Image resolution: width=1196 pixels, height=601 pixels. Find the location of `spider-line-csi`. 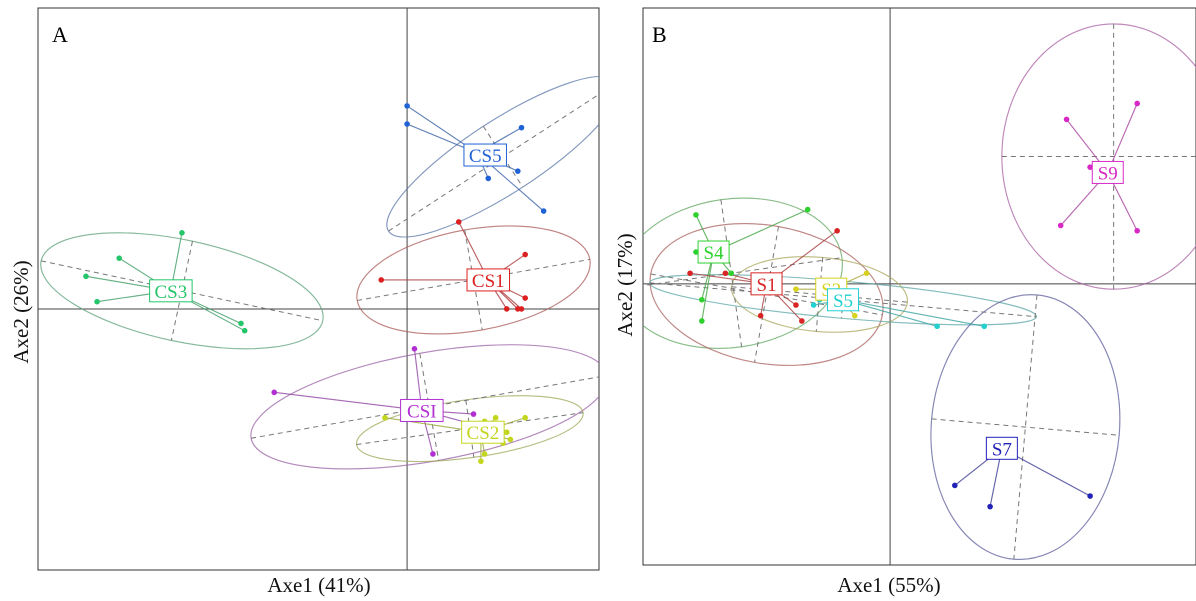

spider-line-csi is located at coordinates (348, 401).